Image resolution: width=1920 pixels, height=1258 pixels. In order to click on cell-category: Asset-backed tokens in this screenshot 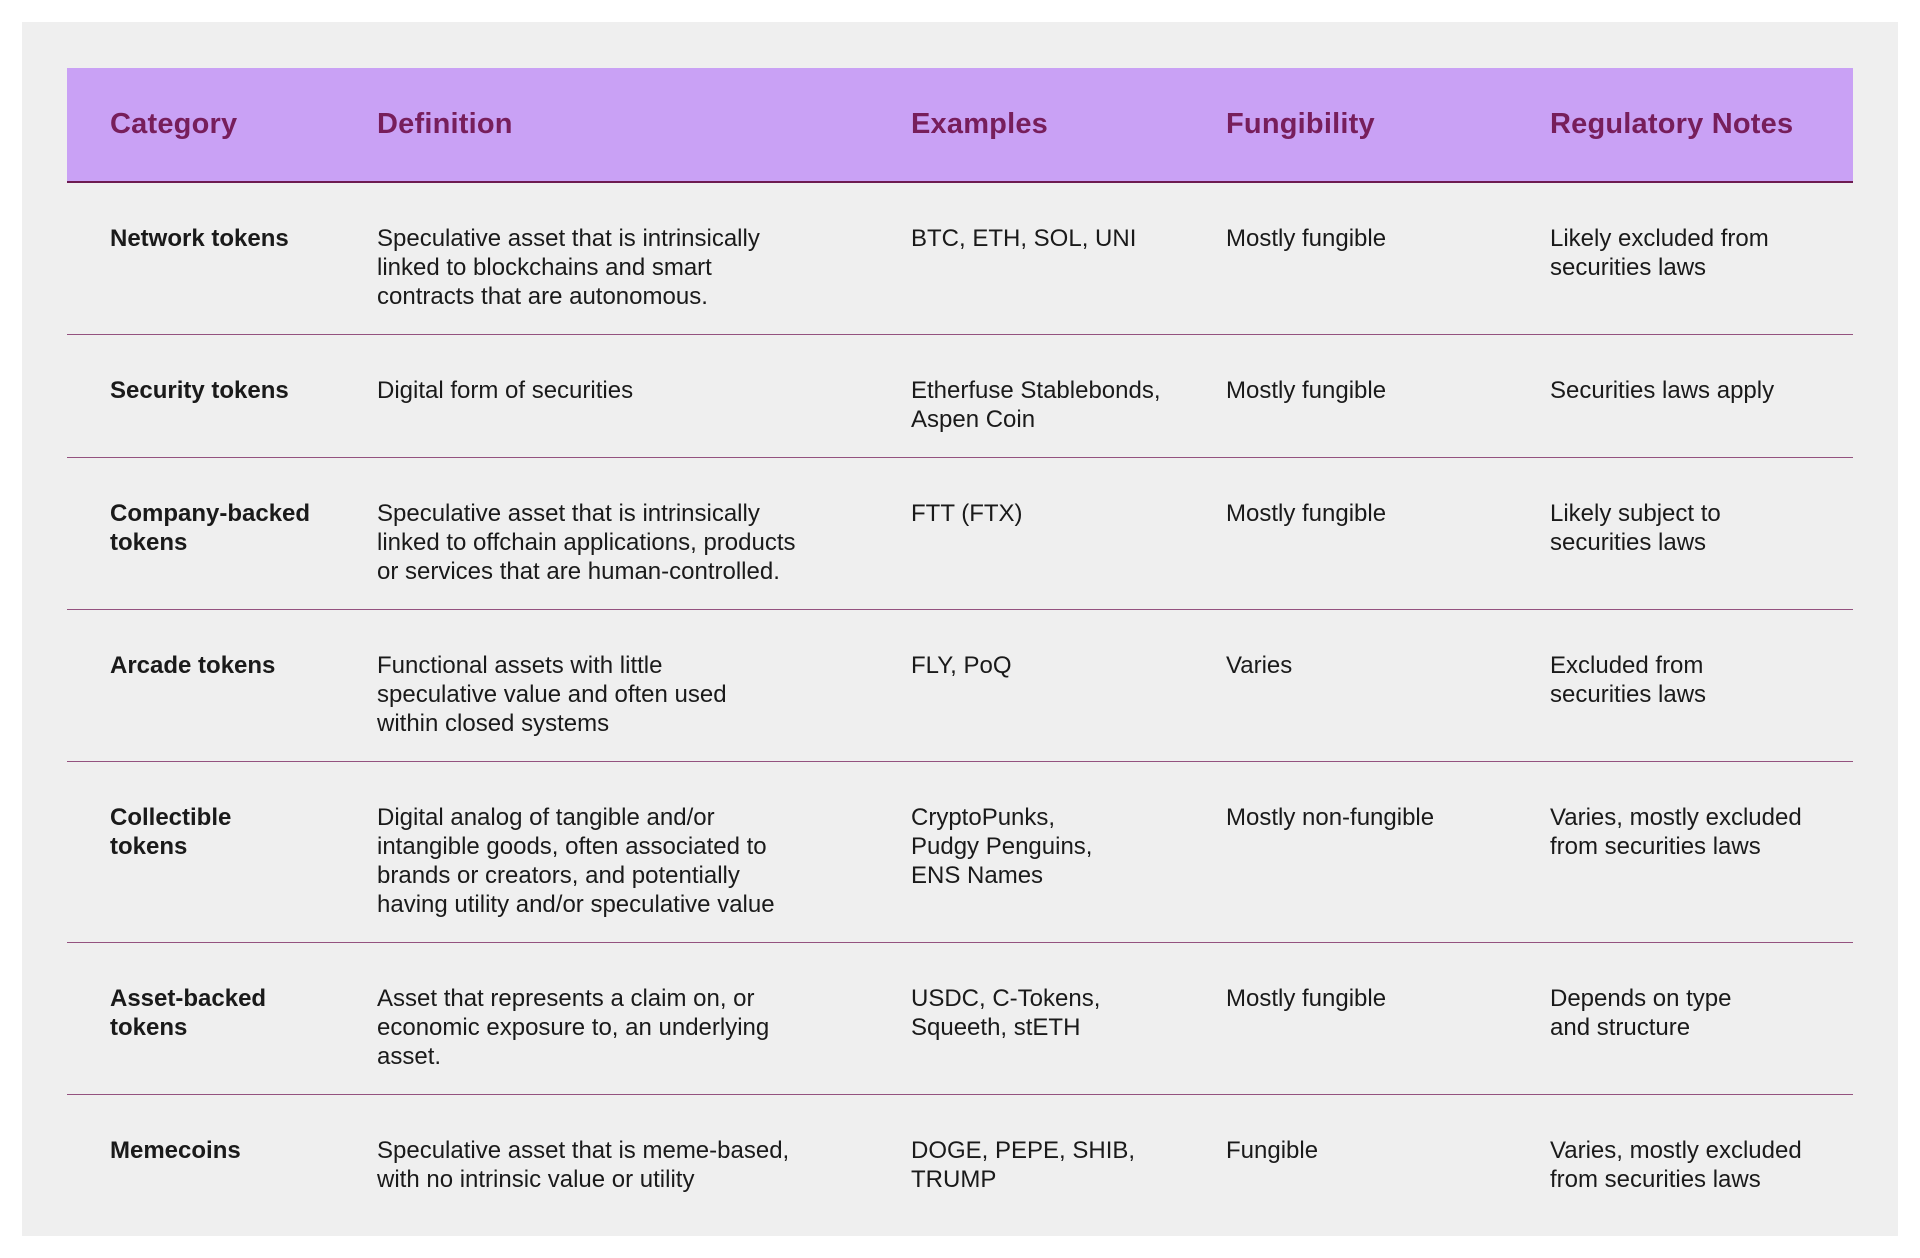, I will do `click(188, 1013)`.